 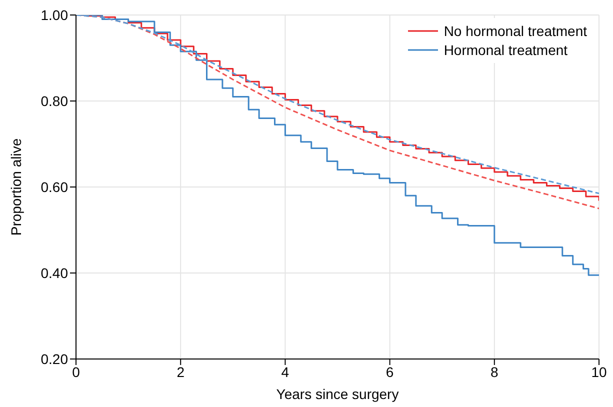 What do you see at coordinates (54, 272) in the screenshot?
I see `y-tick-label: 0.40` at bounding box center [54, 272].